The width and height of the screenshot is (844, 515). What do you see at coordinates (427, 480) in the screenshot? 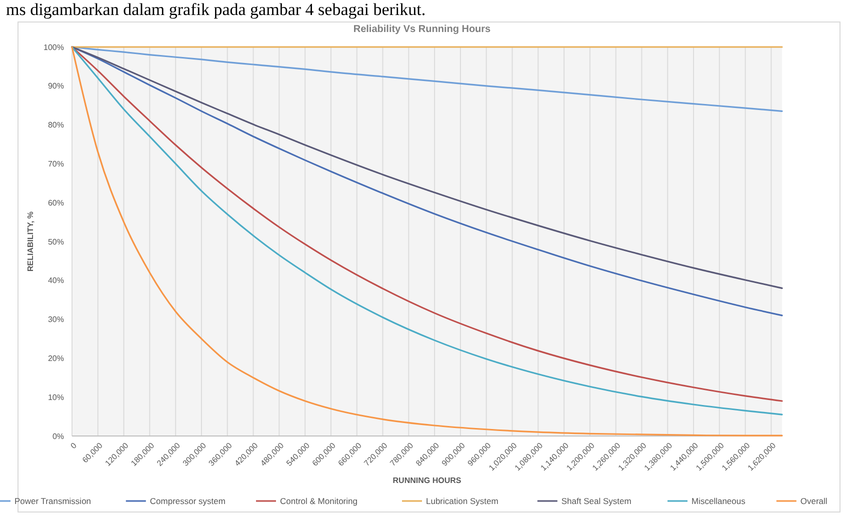
I see `x-axis-title: RUNNING HOURS` at bounding box center [427, 480].